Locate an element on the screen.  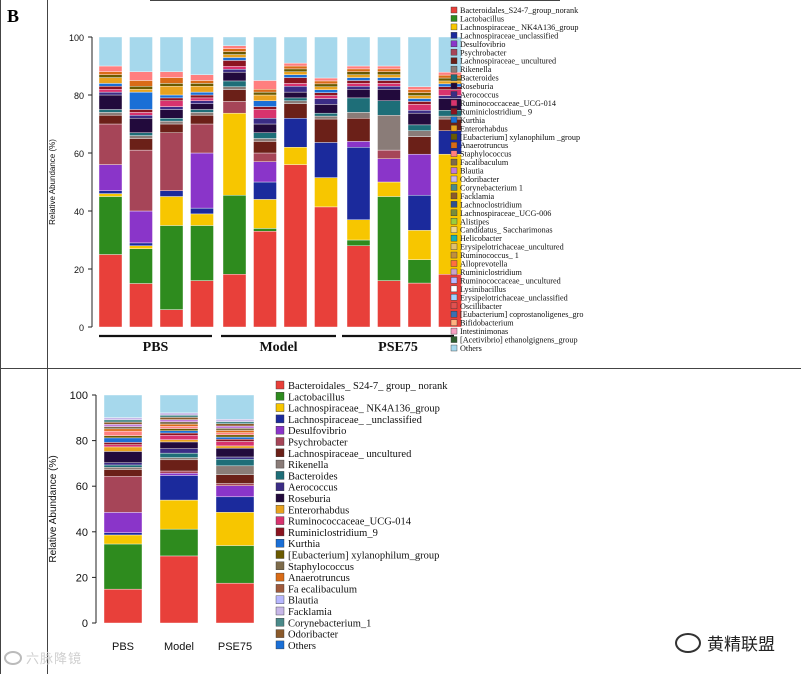
legend-label: [Eubacterium] xylanophilum _group is located at coordinates (520, 137).